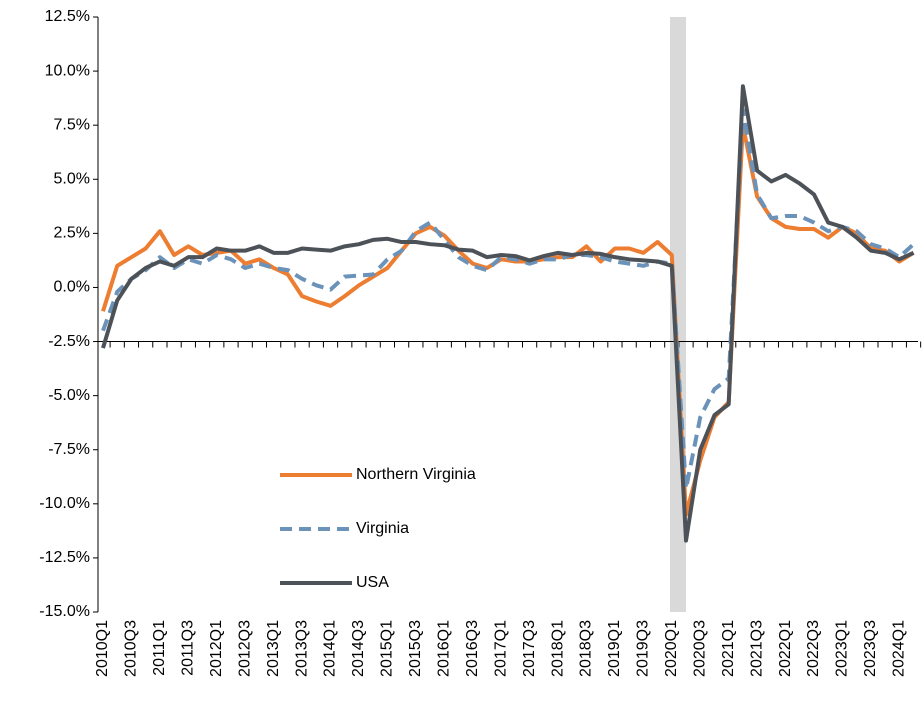 The image size is (924, 704). What do you see at coordinates (443, 648) in the screenshot?
I see `x-tick-label: 2016Q1` at bounding box center [443, 648].